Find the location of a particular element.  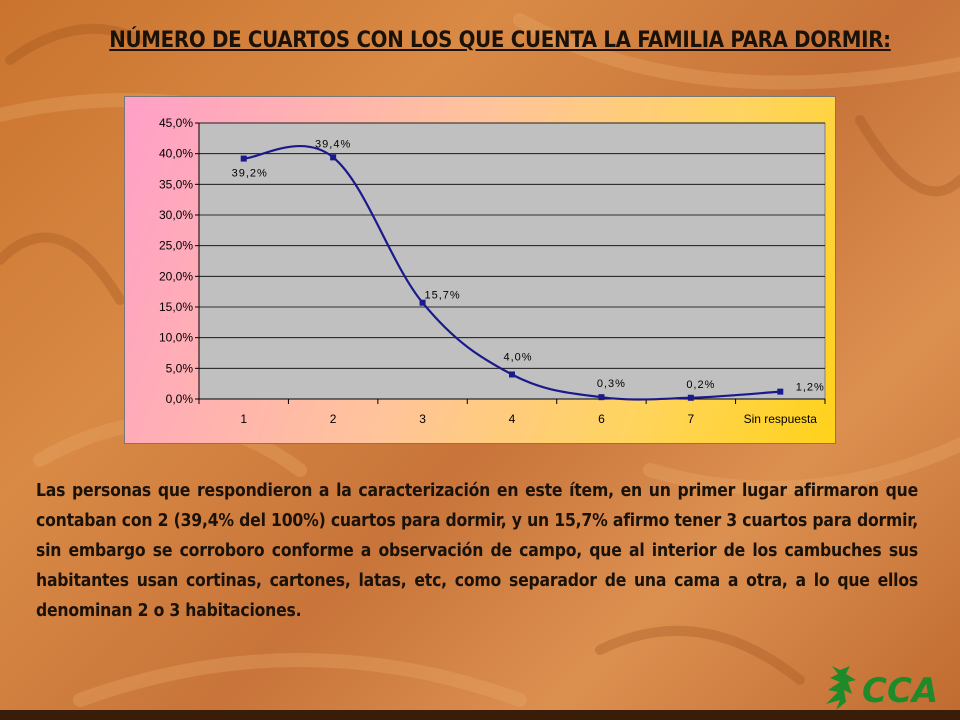

x-tick-label: 7 is located at coordinates (691, 419).